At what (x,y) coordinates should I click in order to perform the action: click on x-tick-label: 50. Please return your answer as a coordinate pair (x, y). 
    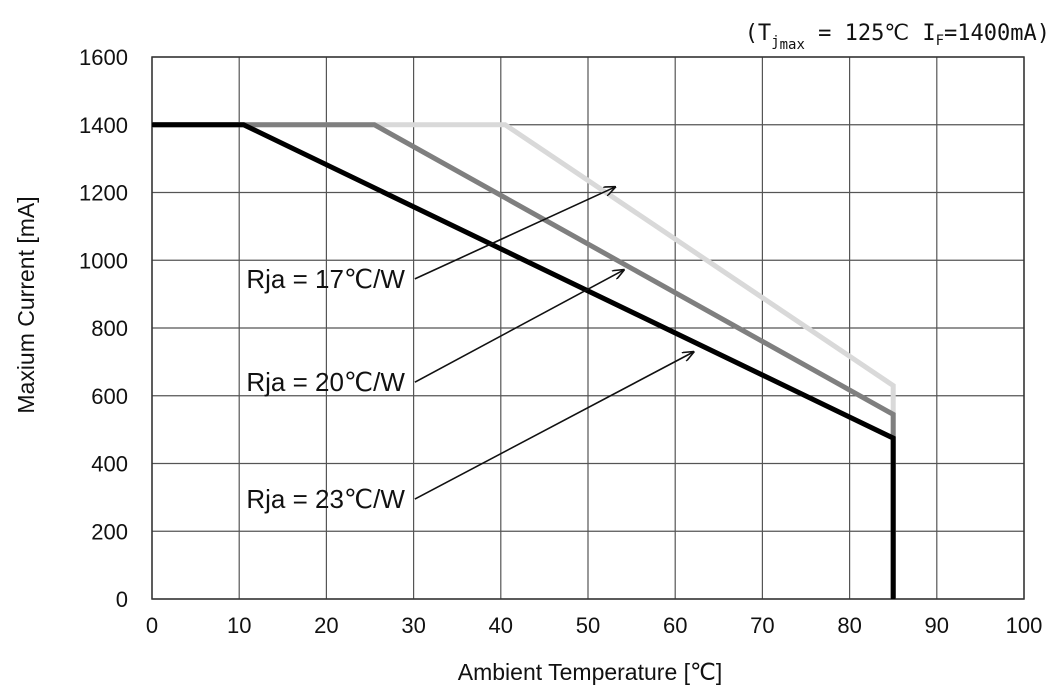
    Looking at the image, I should click on (588, 625).